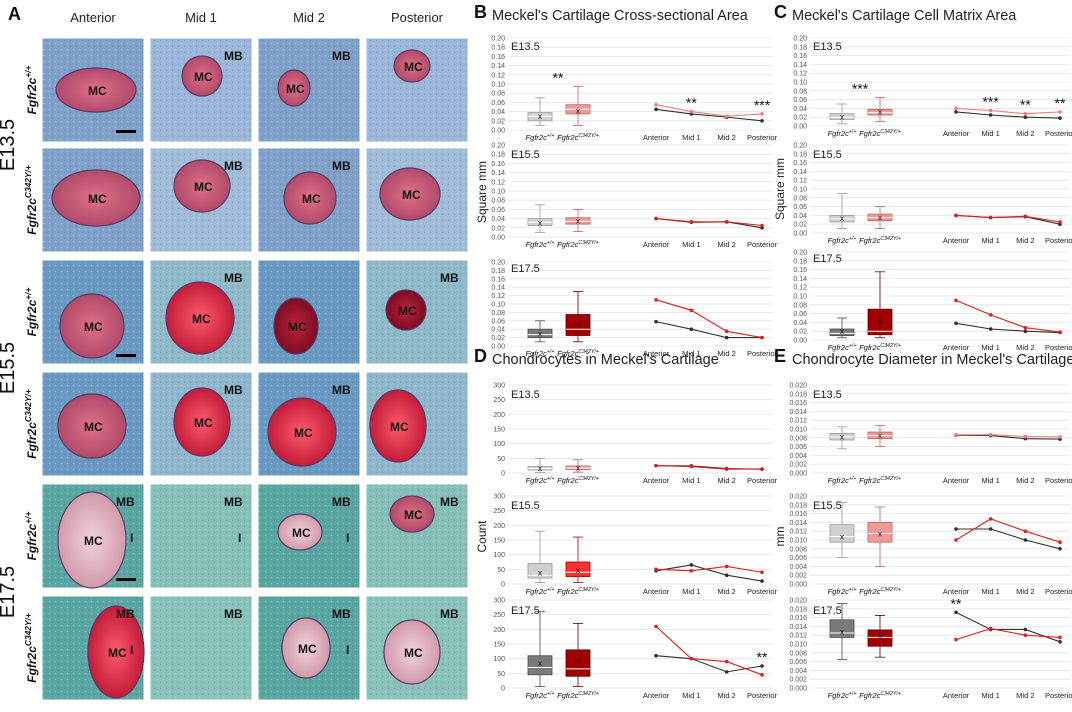 This screenshot has width=1072, height=712. Describe the element at coordinates (798, 671) in the screenshot. I see `y-tick-label: 0.004` at that location.